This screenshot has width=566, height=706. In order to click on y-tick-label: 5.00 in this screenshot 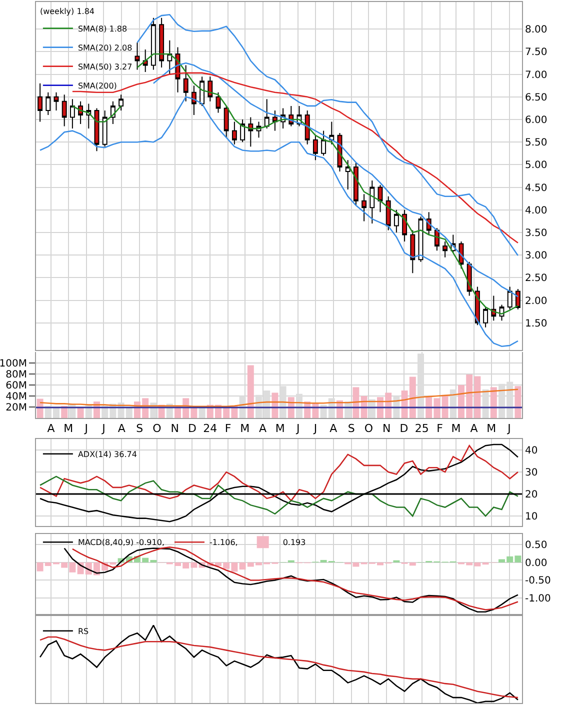, I will do `click(536, 166)`.